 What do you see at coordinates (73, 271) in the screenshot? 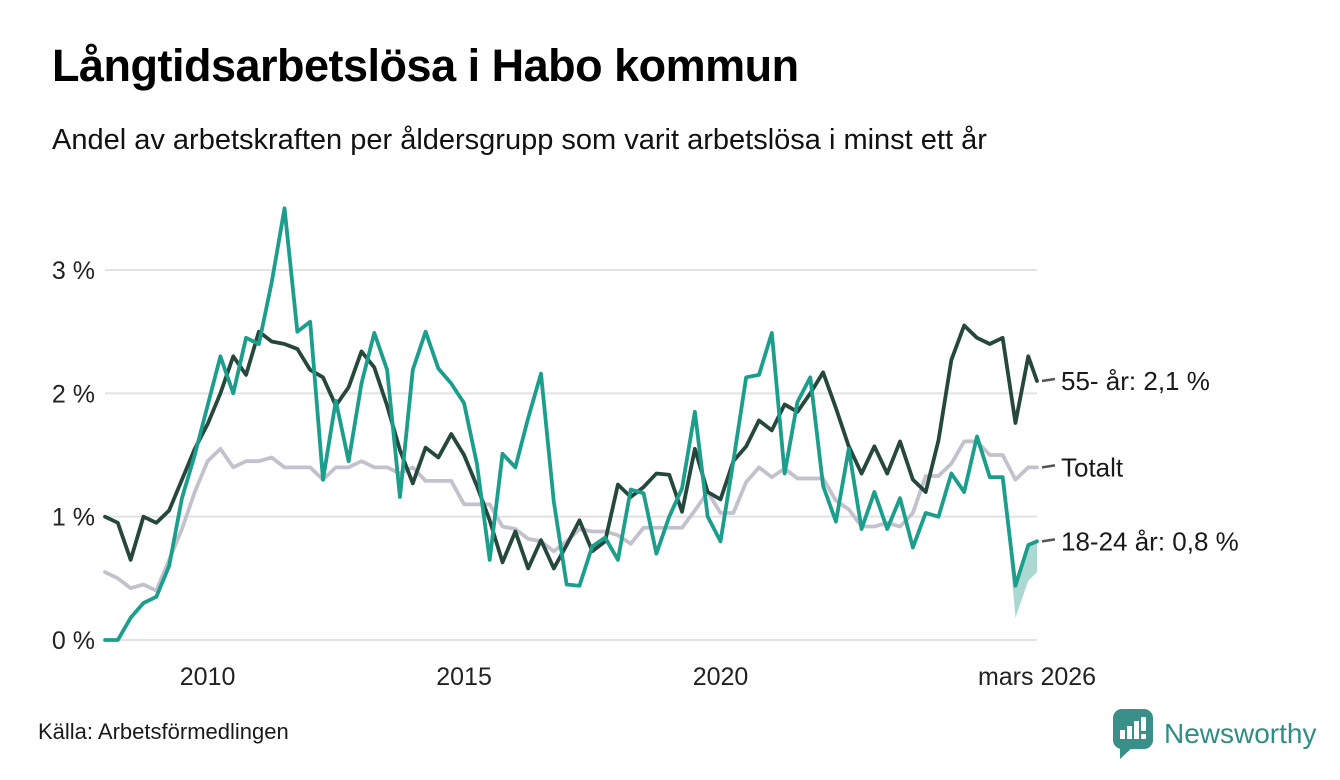
I see `y-tick-label: 3 %` at bounding box center [73, 271].